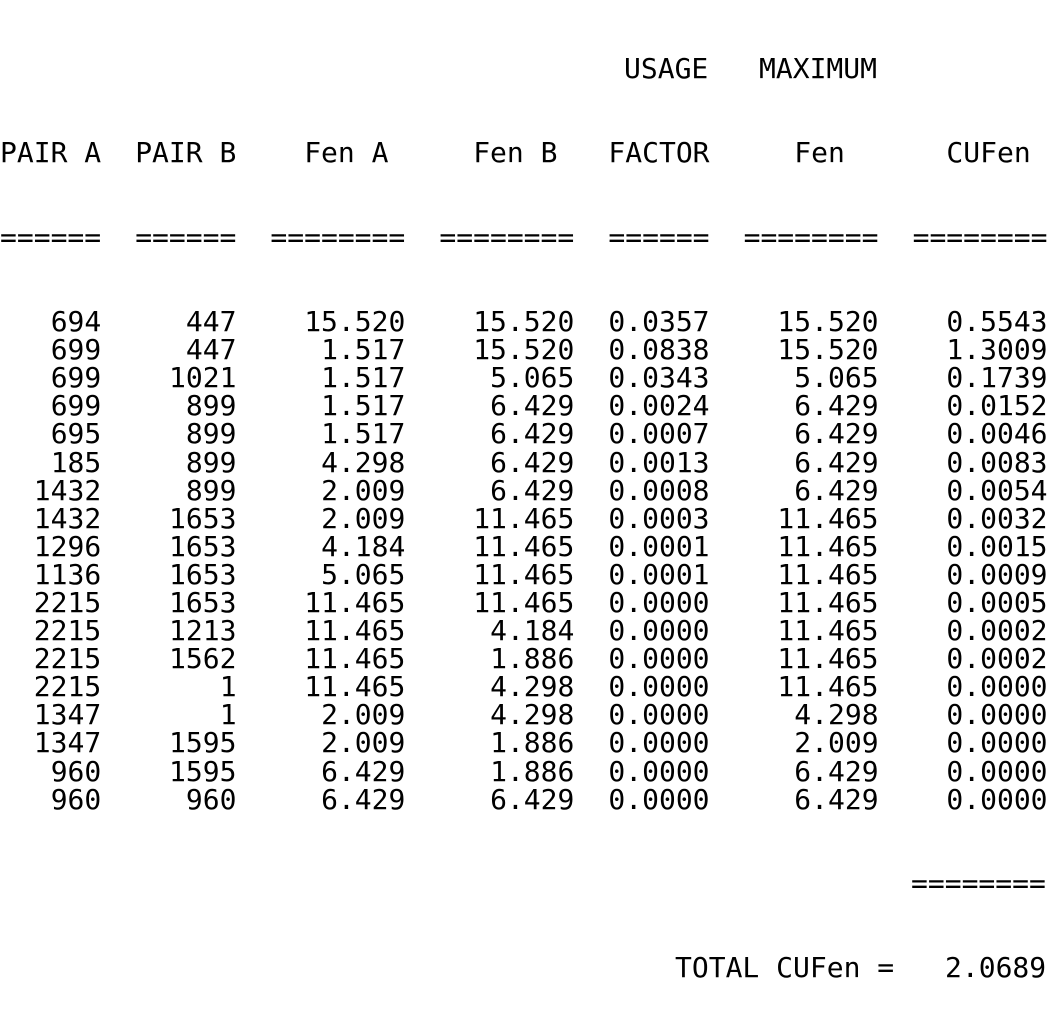 The height and width of the screenshot is (1010, 1048). I want to click on table-cell: 0.5543, so click(997, 322).